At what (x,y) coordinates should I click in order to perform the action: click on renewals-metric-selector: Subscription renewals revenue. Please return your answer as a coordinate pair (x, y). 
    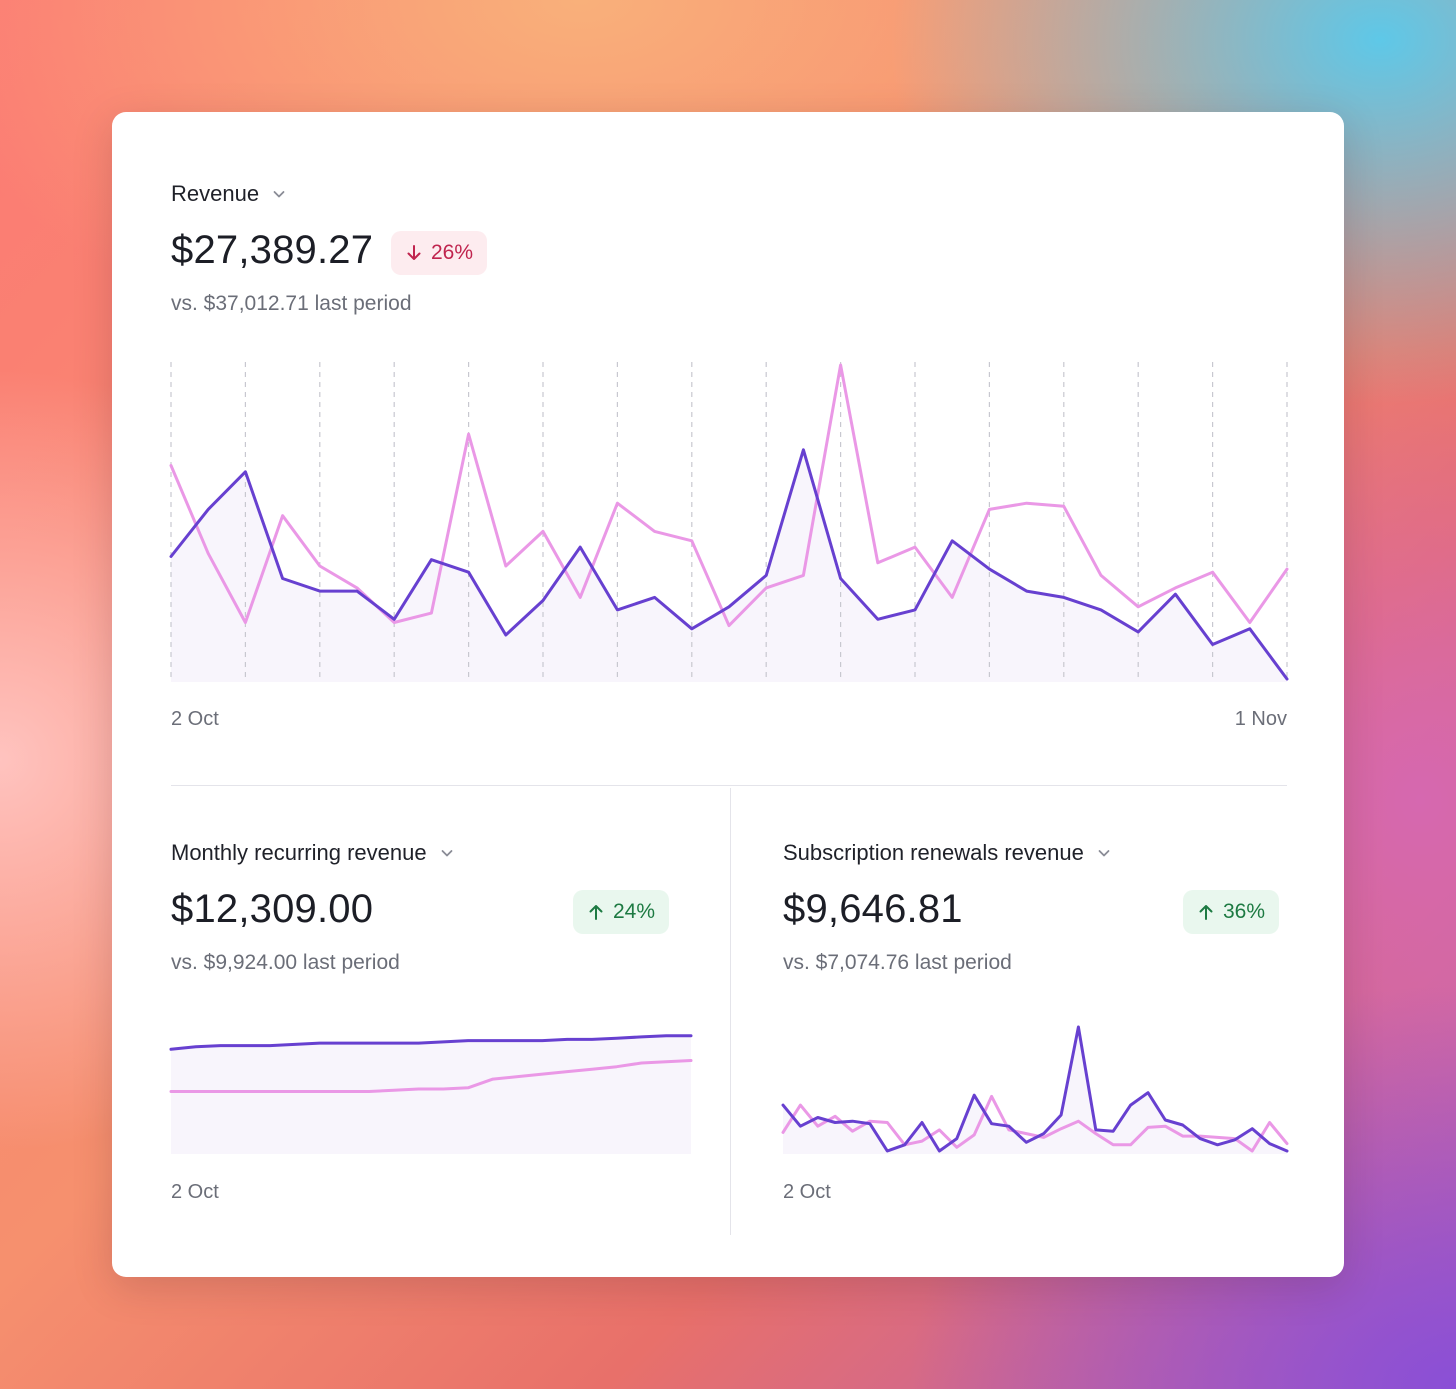
    Looking at the image, I should click on (947, 853).